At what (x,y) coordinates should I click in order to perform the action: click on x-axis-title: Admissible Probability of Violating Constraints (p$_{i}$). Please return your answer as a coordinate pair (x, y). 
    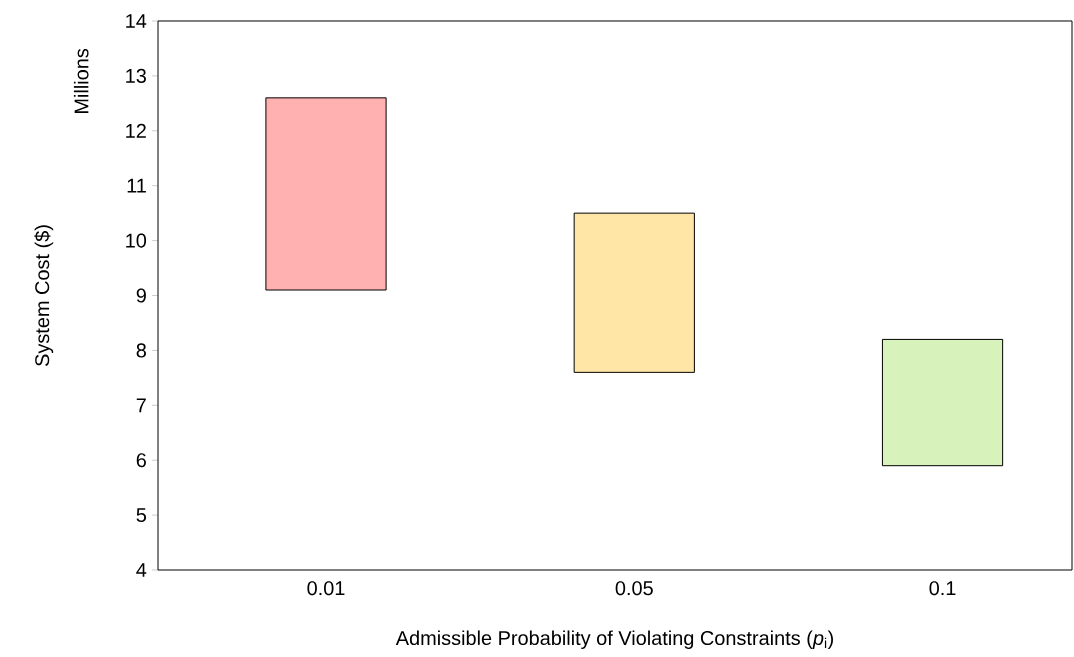
    Looking at the image, I should click on (614, 640).